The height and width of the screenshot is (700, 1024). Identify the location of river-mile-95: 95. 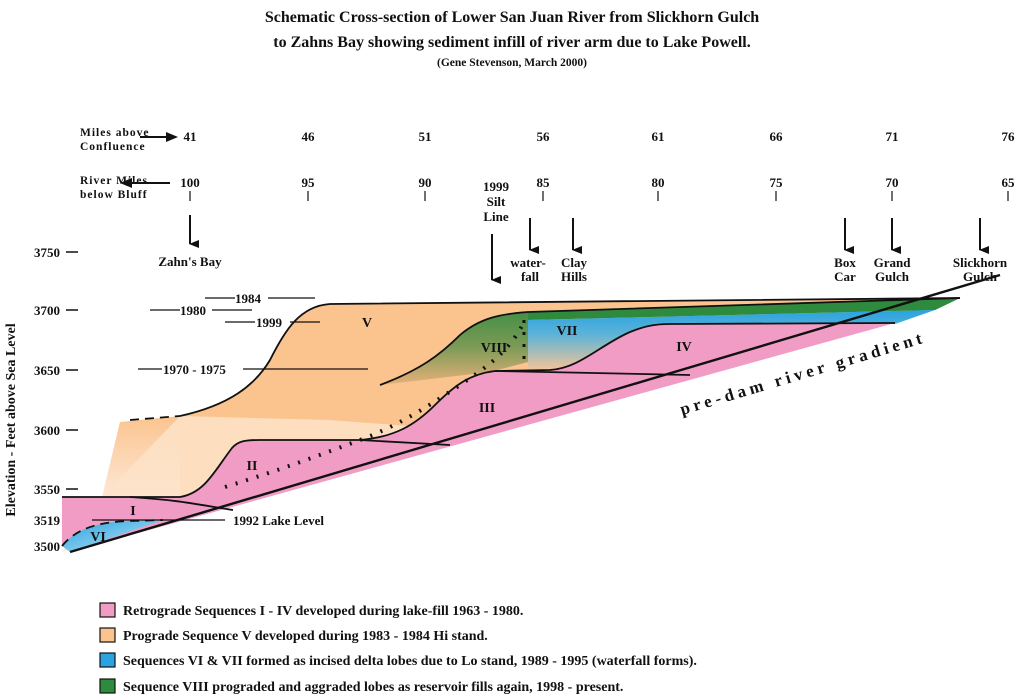
(309, 182).